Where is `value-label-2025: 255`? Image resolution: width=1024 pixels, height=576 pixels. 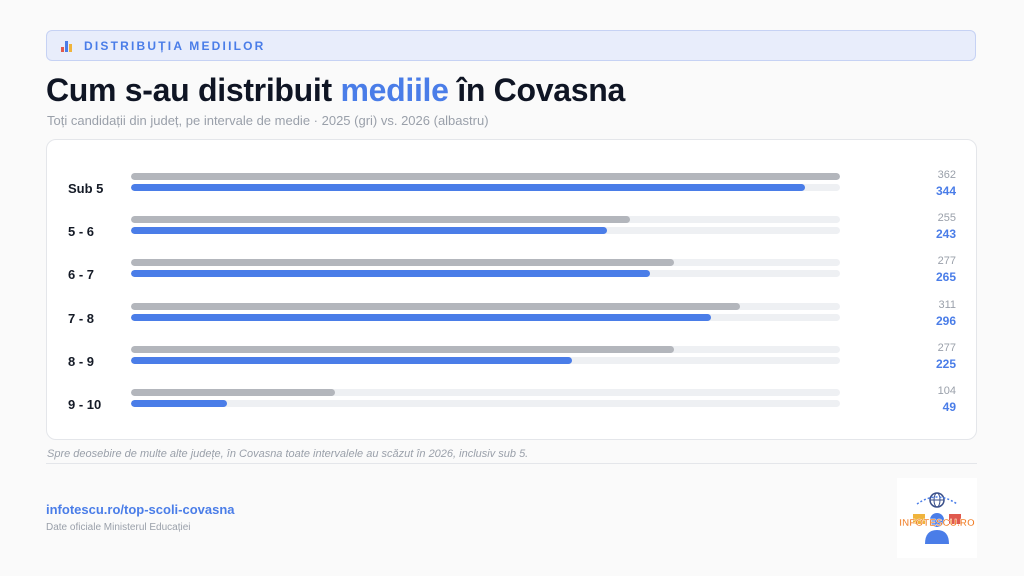
value-label-2025: 255 is located at coordinates (946, 218).